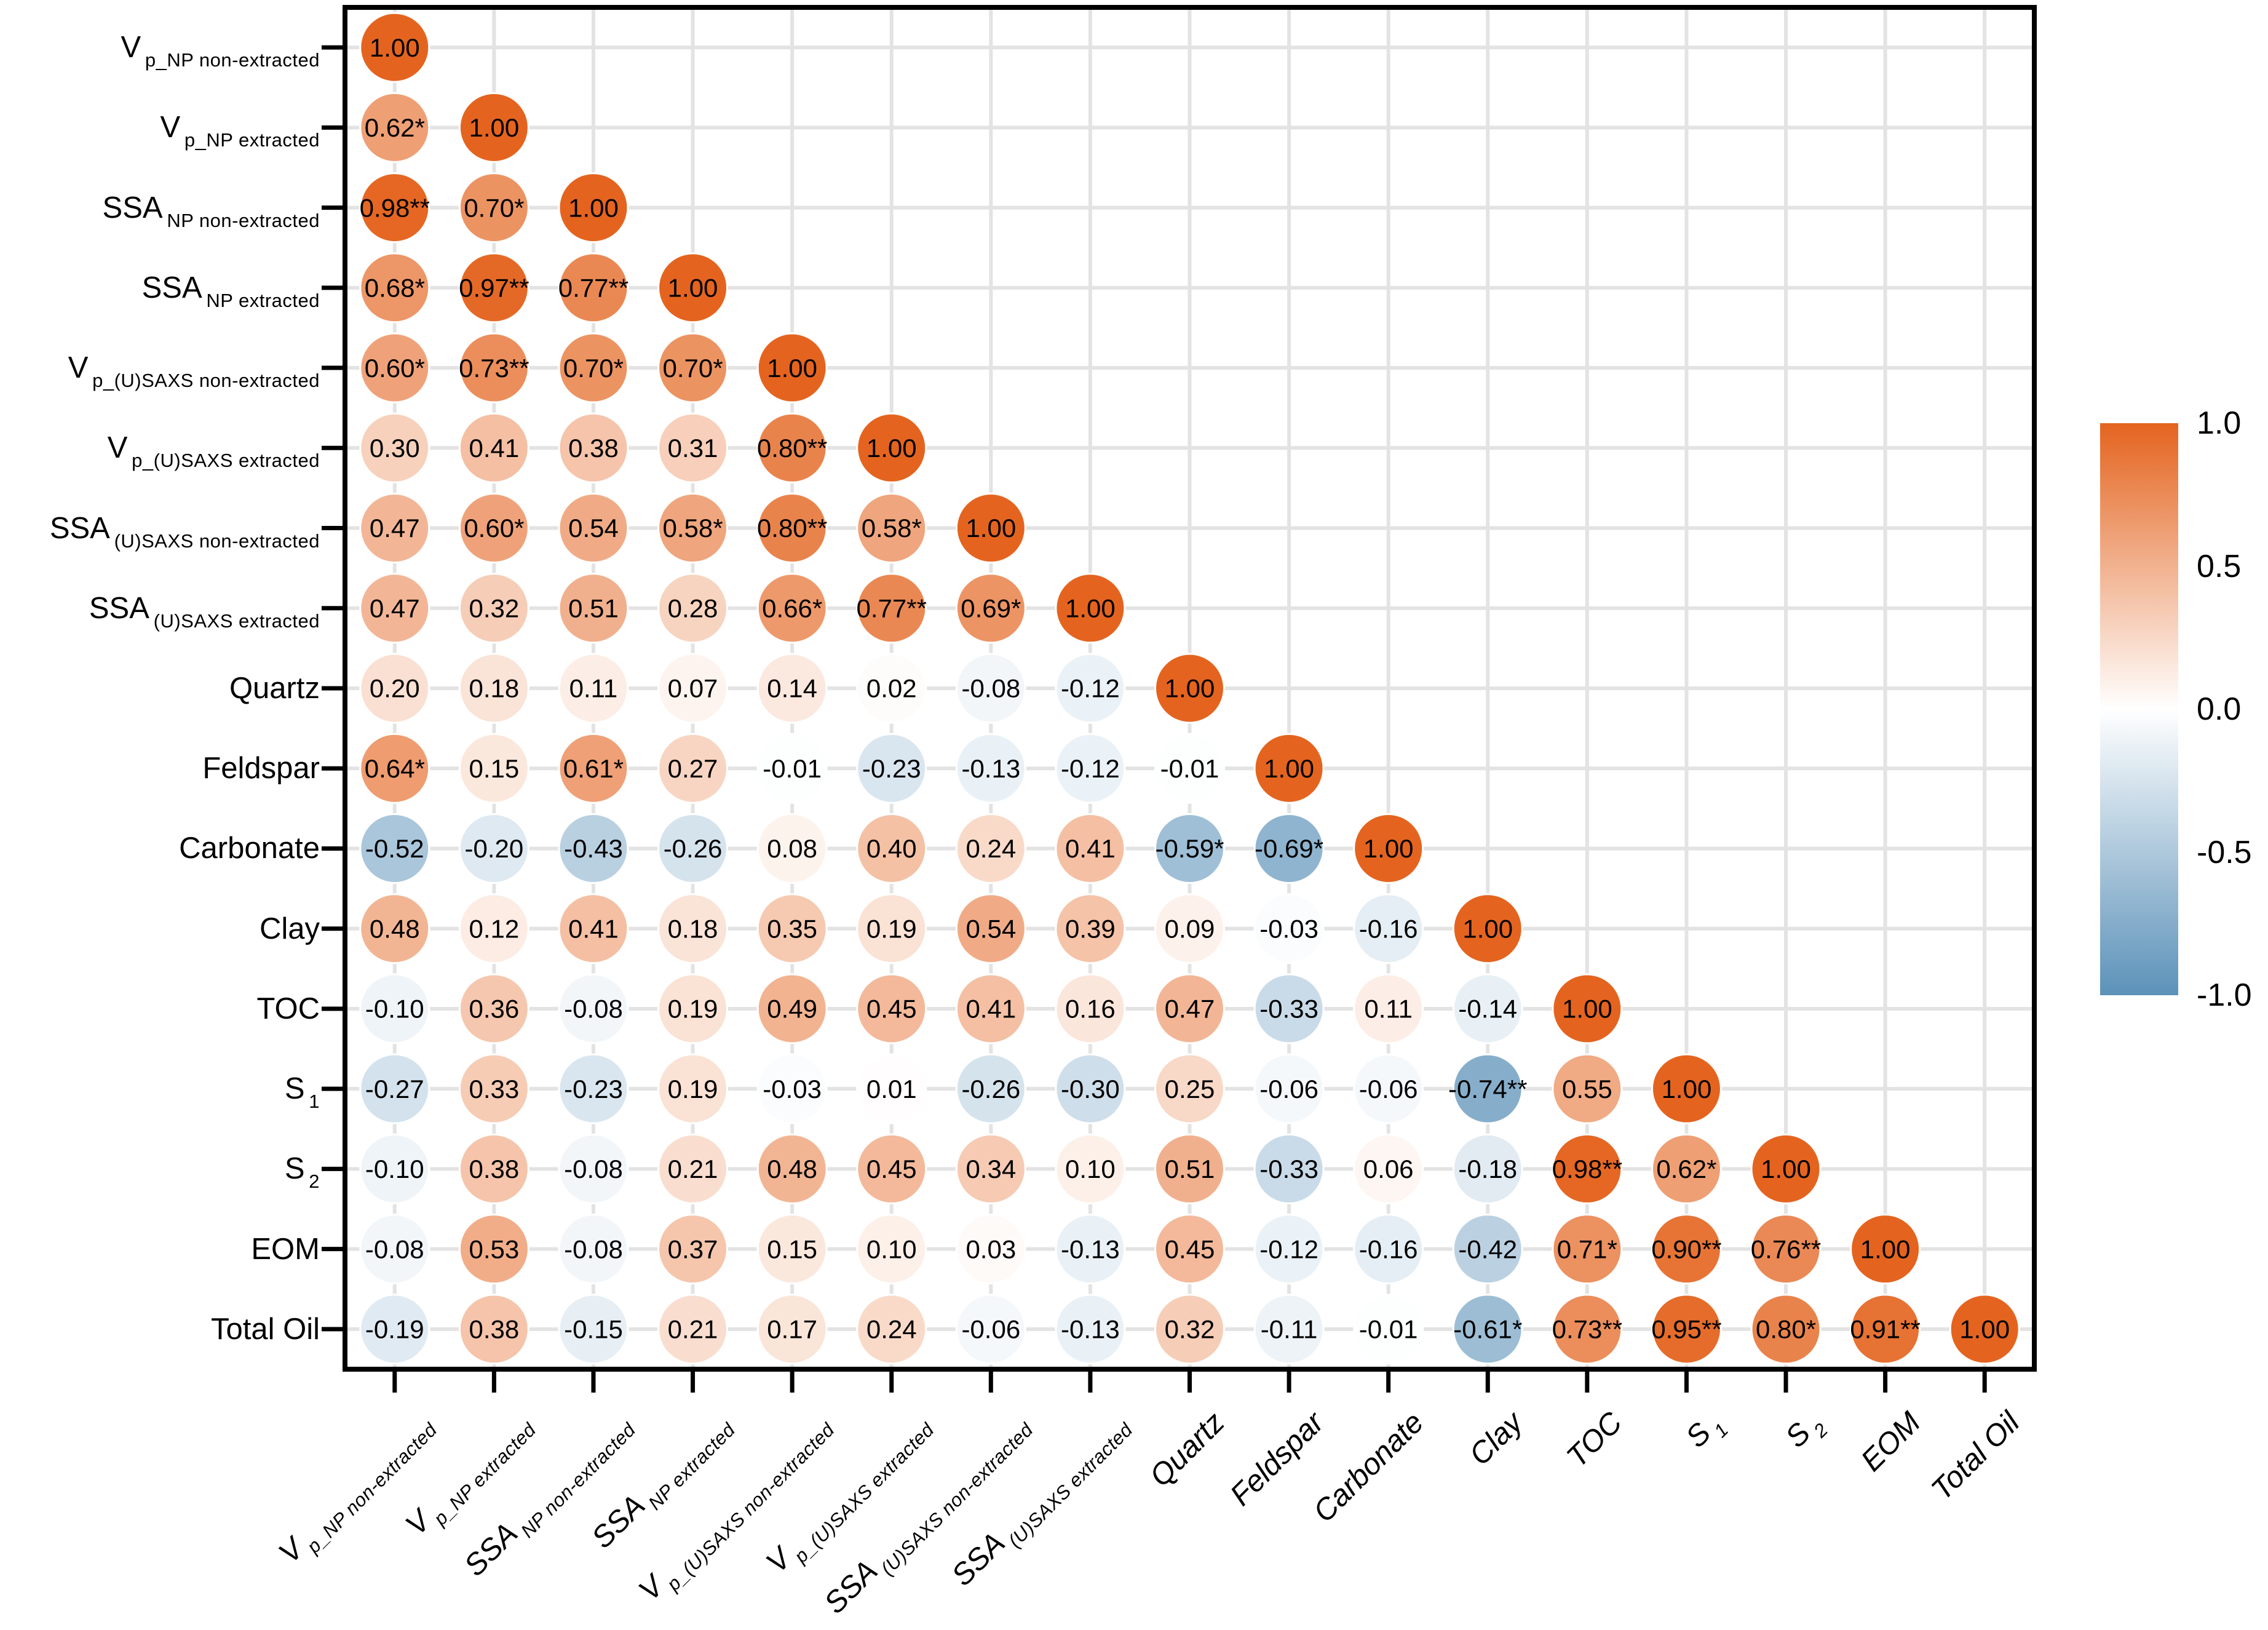 The width and height of the screenshot is (2268, 1630). I want to click on corr-cell-value: -0.26, so click(990, 1089).